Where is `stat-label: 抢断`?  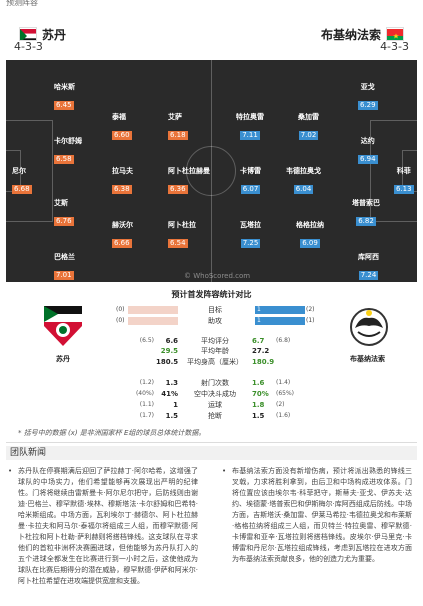 stat-label: 抢断 is located at coordinates (215, 416).